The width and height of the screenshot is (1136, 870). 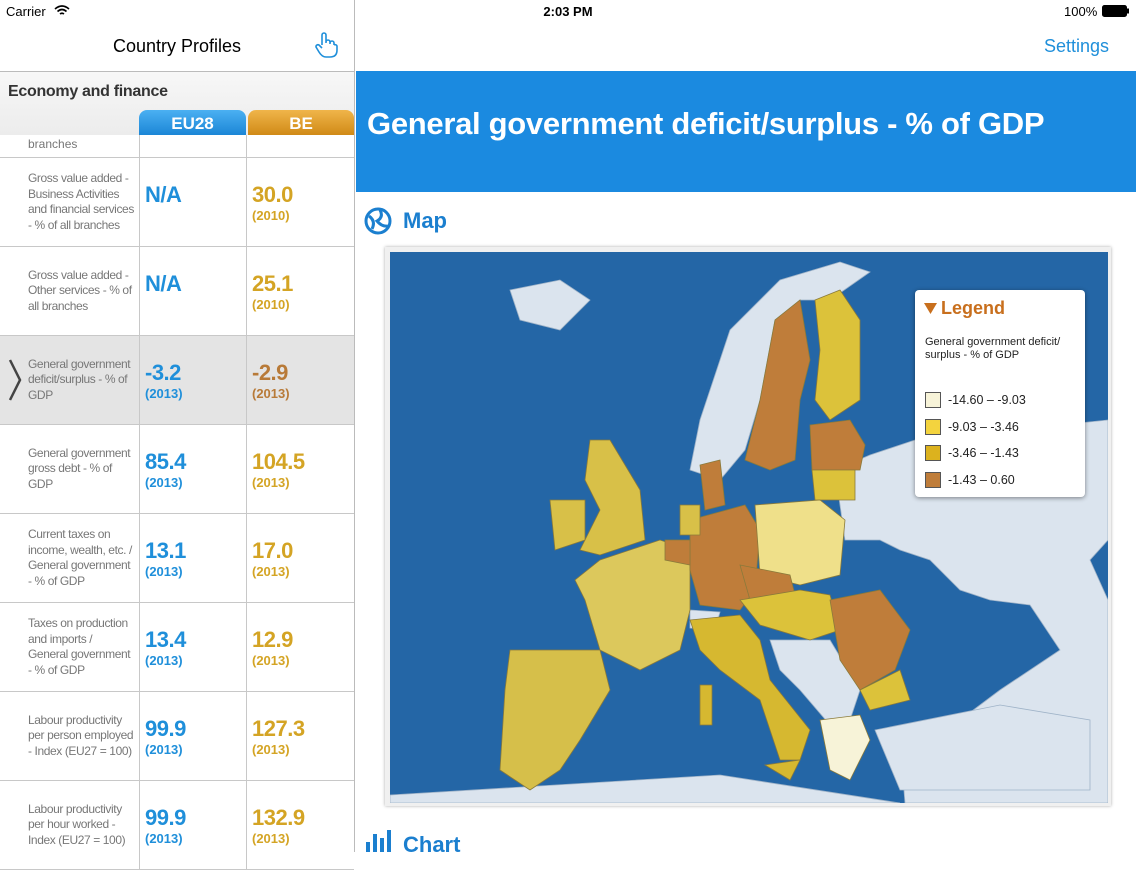 I want to click on title-banner, so click(x=746, y=131).